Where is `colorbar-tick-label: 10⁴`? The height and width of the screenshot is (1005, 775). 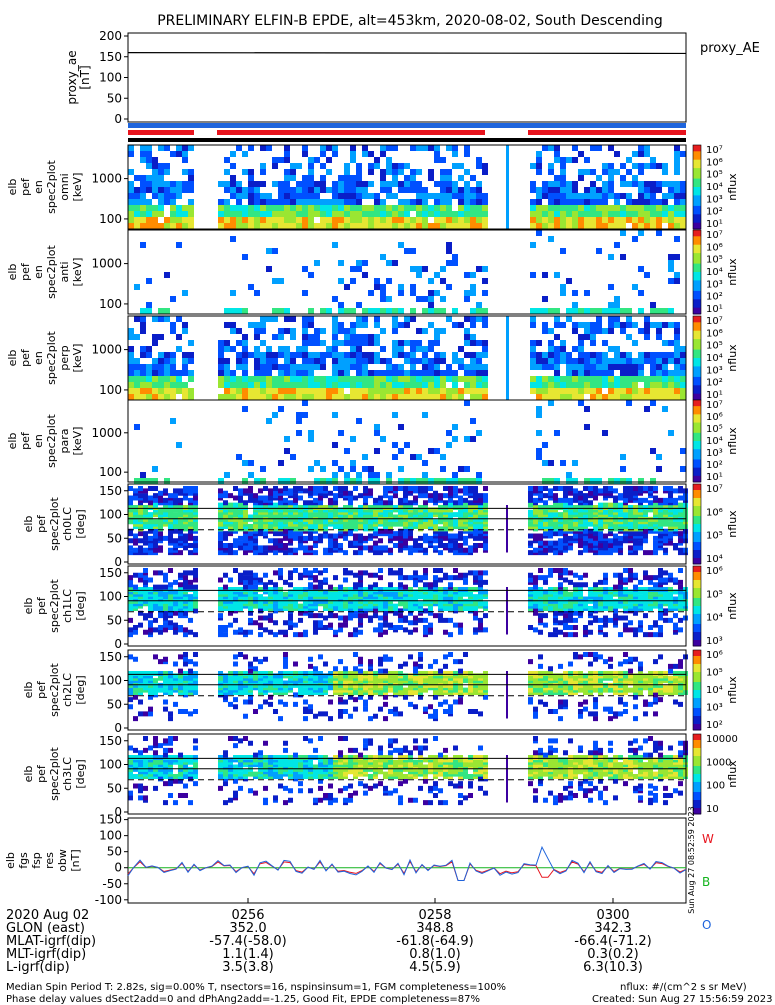
colorbar-tick-label: 10⁴ is located at coordinates (714, 187).